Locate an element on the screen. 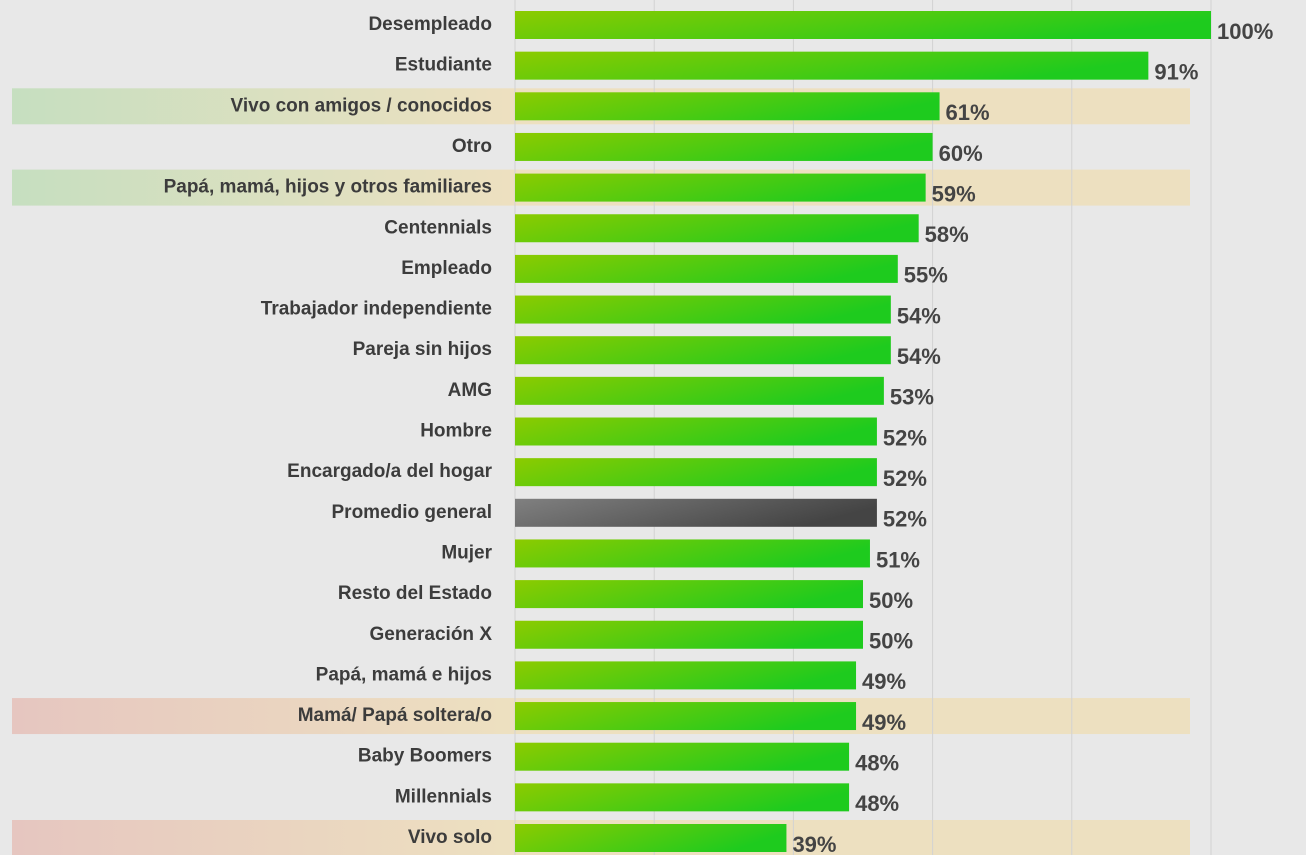 The image size is (1306, 855). category-label: Generación X is located at coordinates (431, 634).